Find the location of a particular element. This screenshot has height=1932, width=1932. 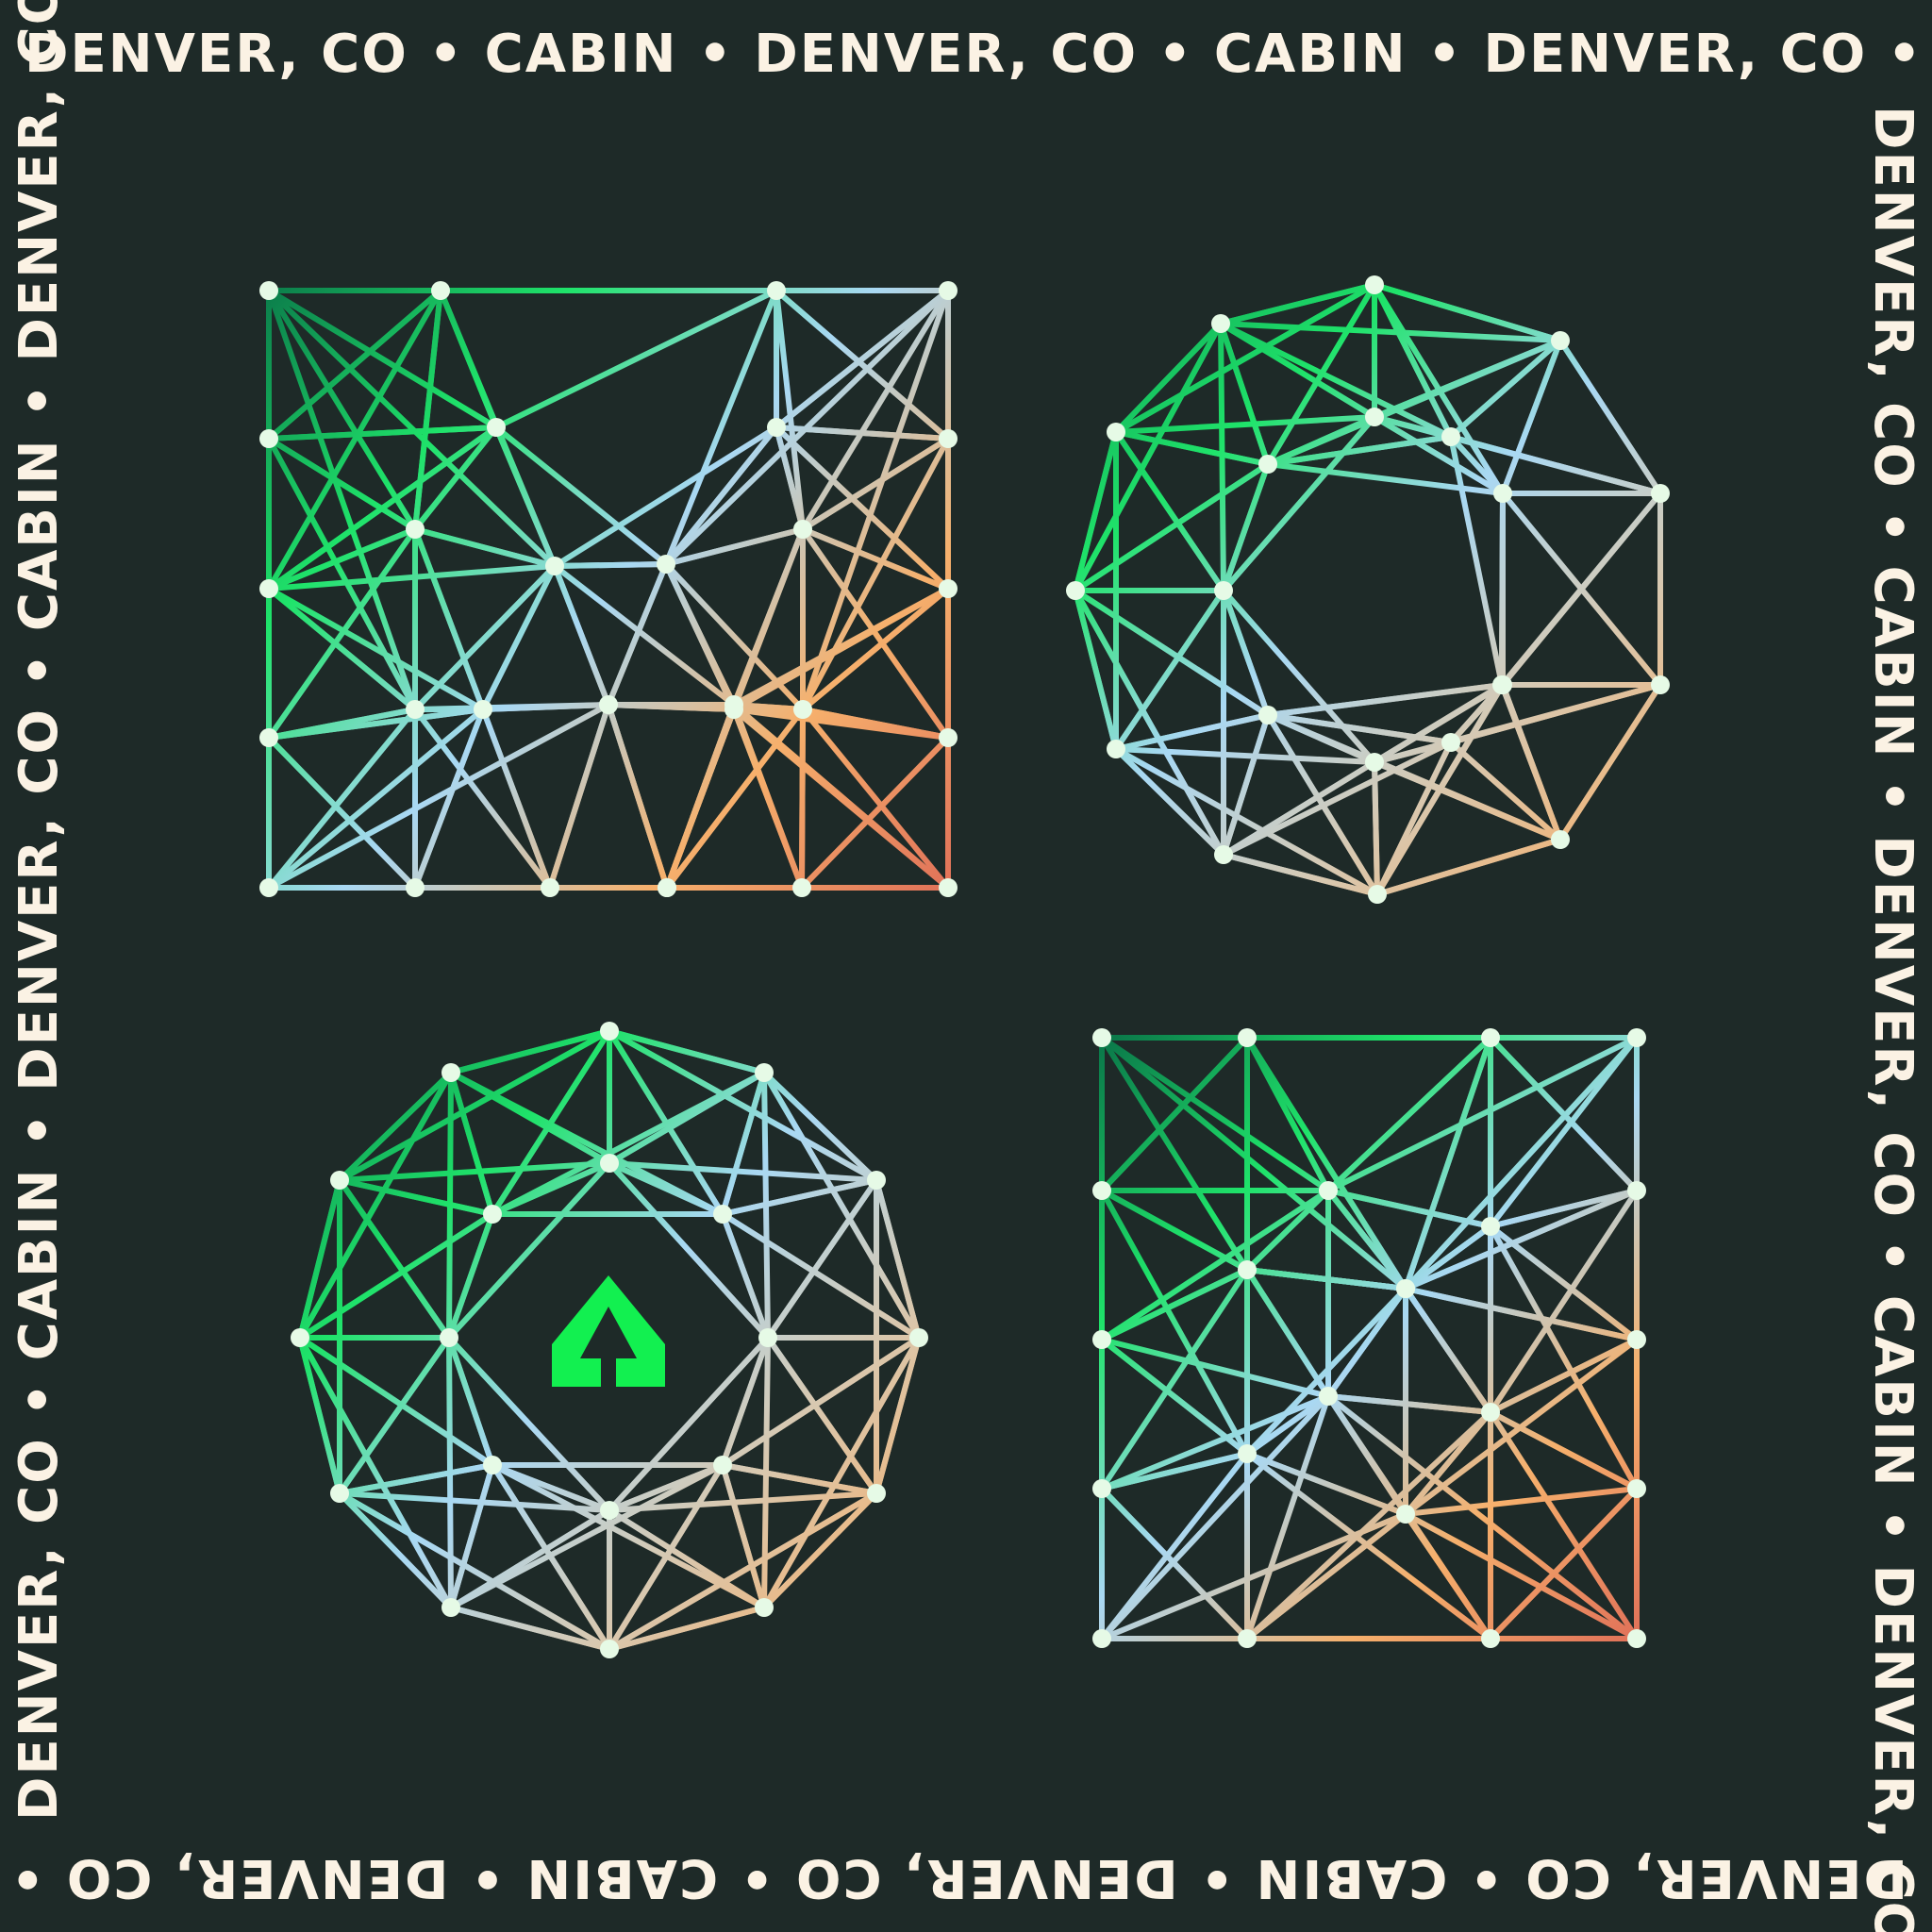

letter-o-network is located at coordinates (610, 1340).